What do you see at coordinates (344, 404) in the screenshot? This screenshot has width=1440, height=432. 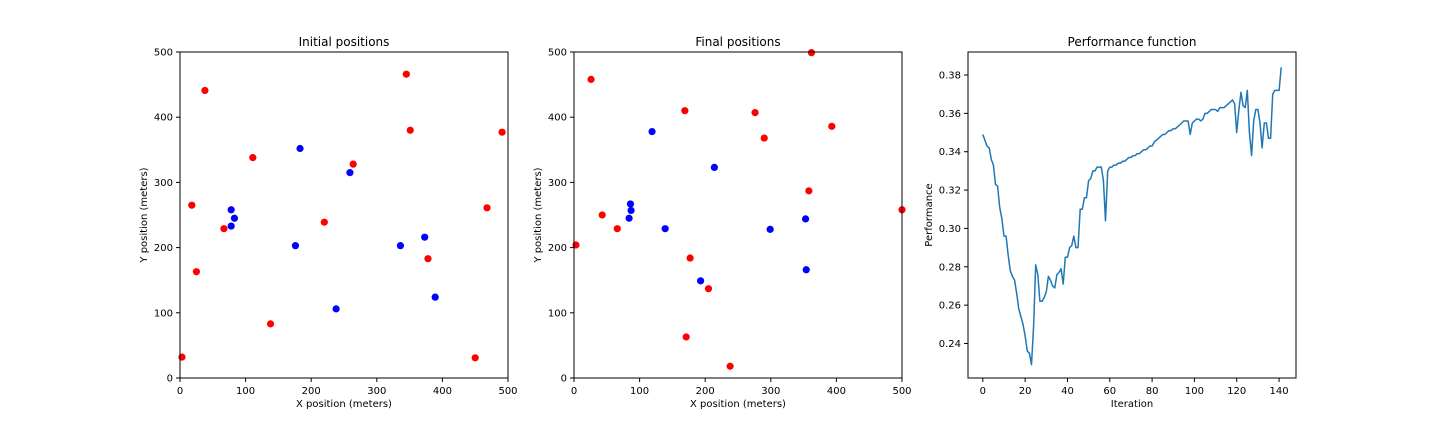 I see `x-axis-label: X position (meters)` at bounding box center [344, 404].